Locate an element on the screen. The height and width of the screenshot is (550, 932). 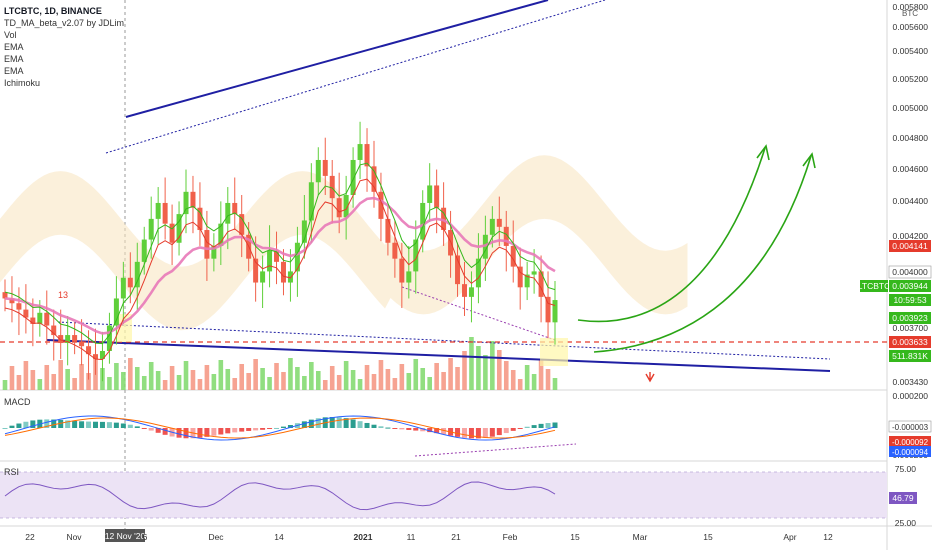
indicator-ema-2: EMA is located at coordinates (14, 59).